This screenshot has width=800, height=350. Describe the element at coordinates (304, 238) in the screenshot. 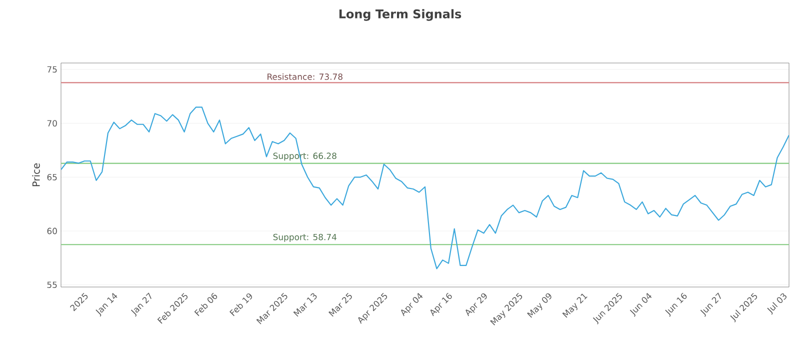

I see `ref-line-label: Support: 58.74` at that location.